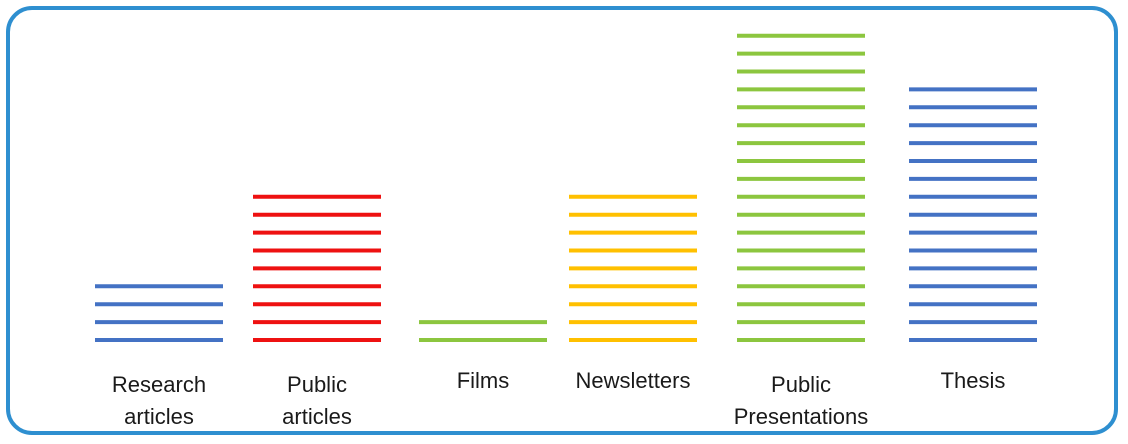 Image resolution: width=1128 pixels, height=444 pixels. I want to click on category-label-5: Thesis, so click(973, 380).